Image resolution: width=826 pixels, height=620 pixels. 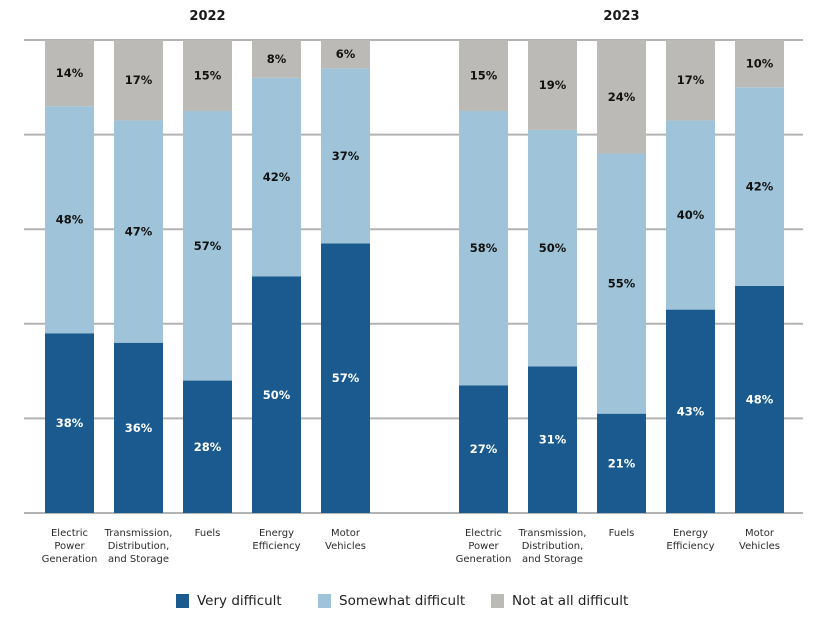 I want to click on data-label-2023-energy-efficiency-somewhat-difficult: 40%, so click(x=691, y=215).